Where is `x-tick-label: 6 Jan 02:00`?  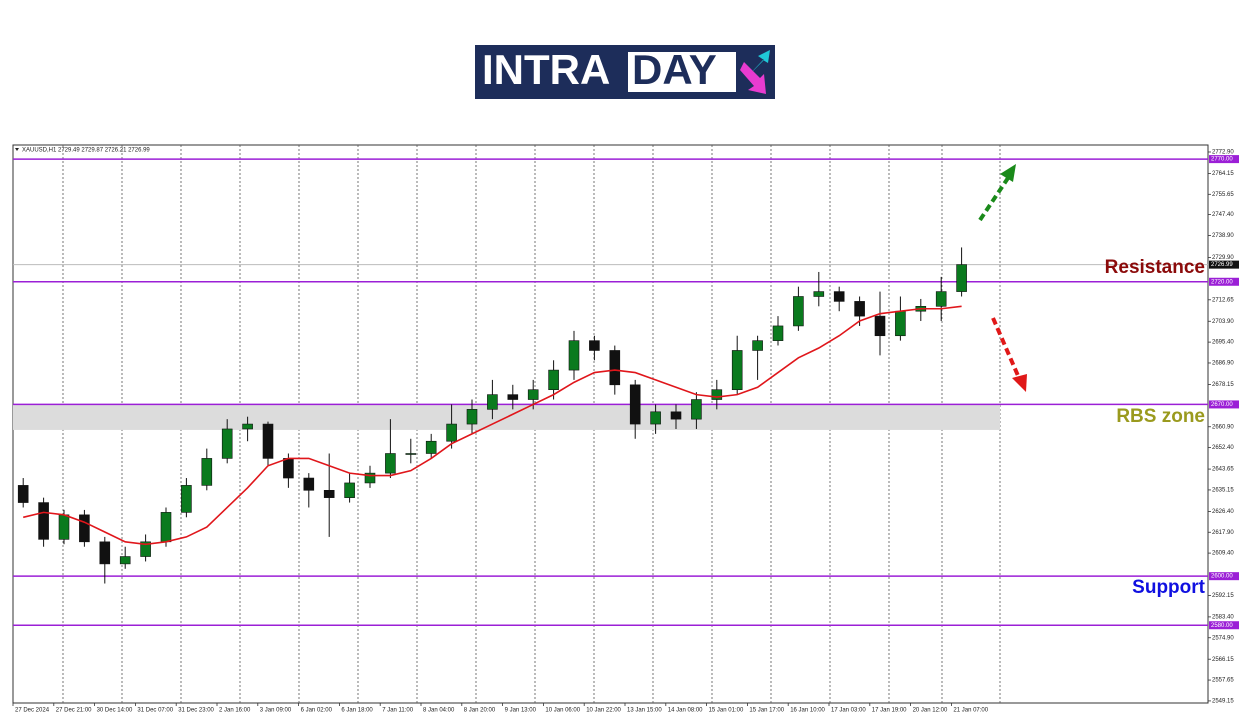 x-tick-label: 6 Jan 02:00 is located at coordinates (317, 711).